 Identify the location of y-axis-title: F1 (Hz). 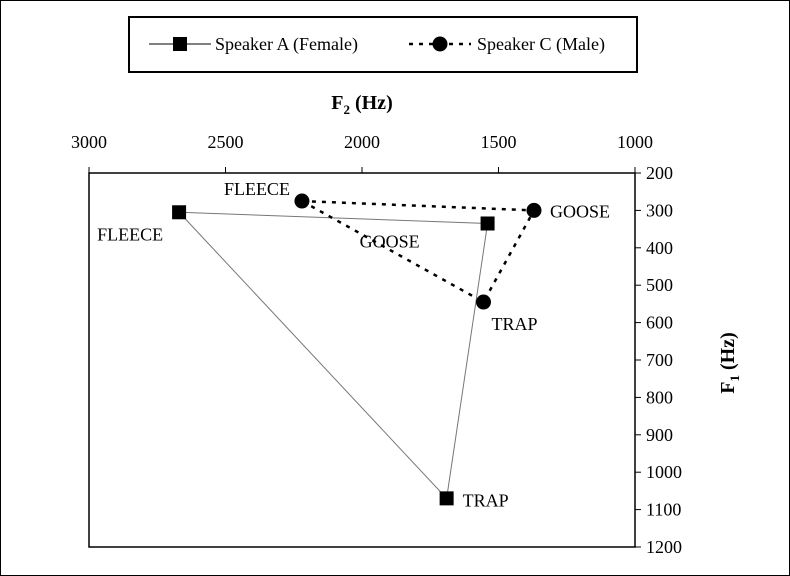
(729, 362).